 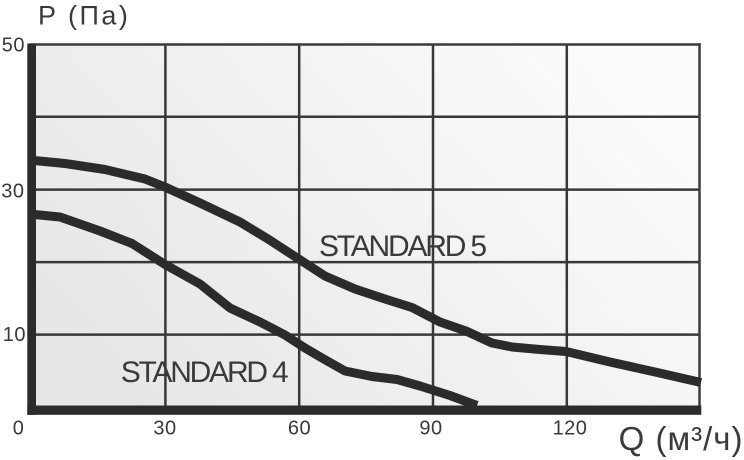 What do you see at coordinates (204, 372) in the screenshot?
I see `svg-text: STANDARD 4` at bounding box center [204, 372].